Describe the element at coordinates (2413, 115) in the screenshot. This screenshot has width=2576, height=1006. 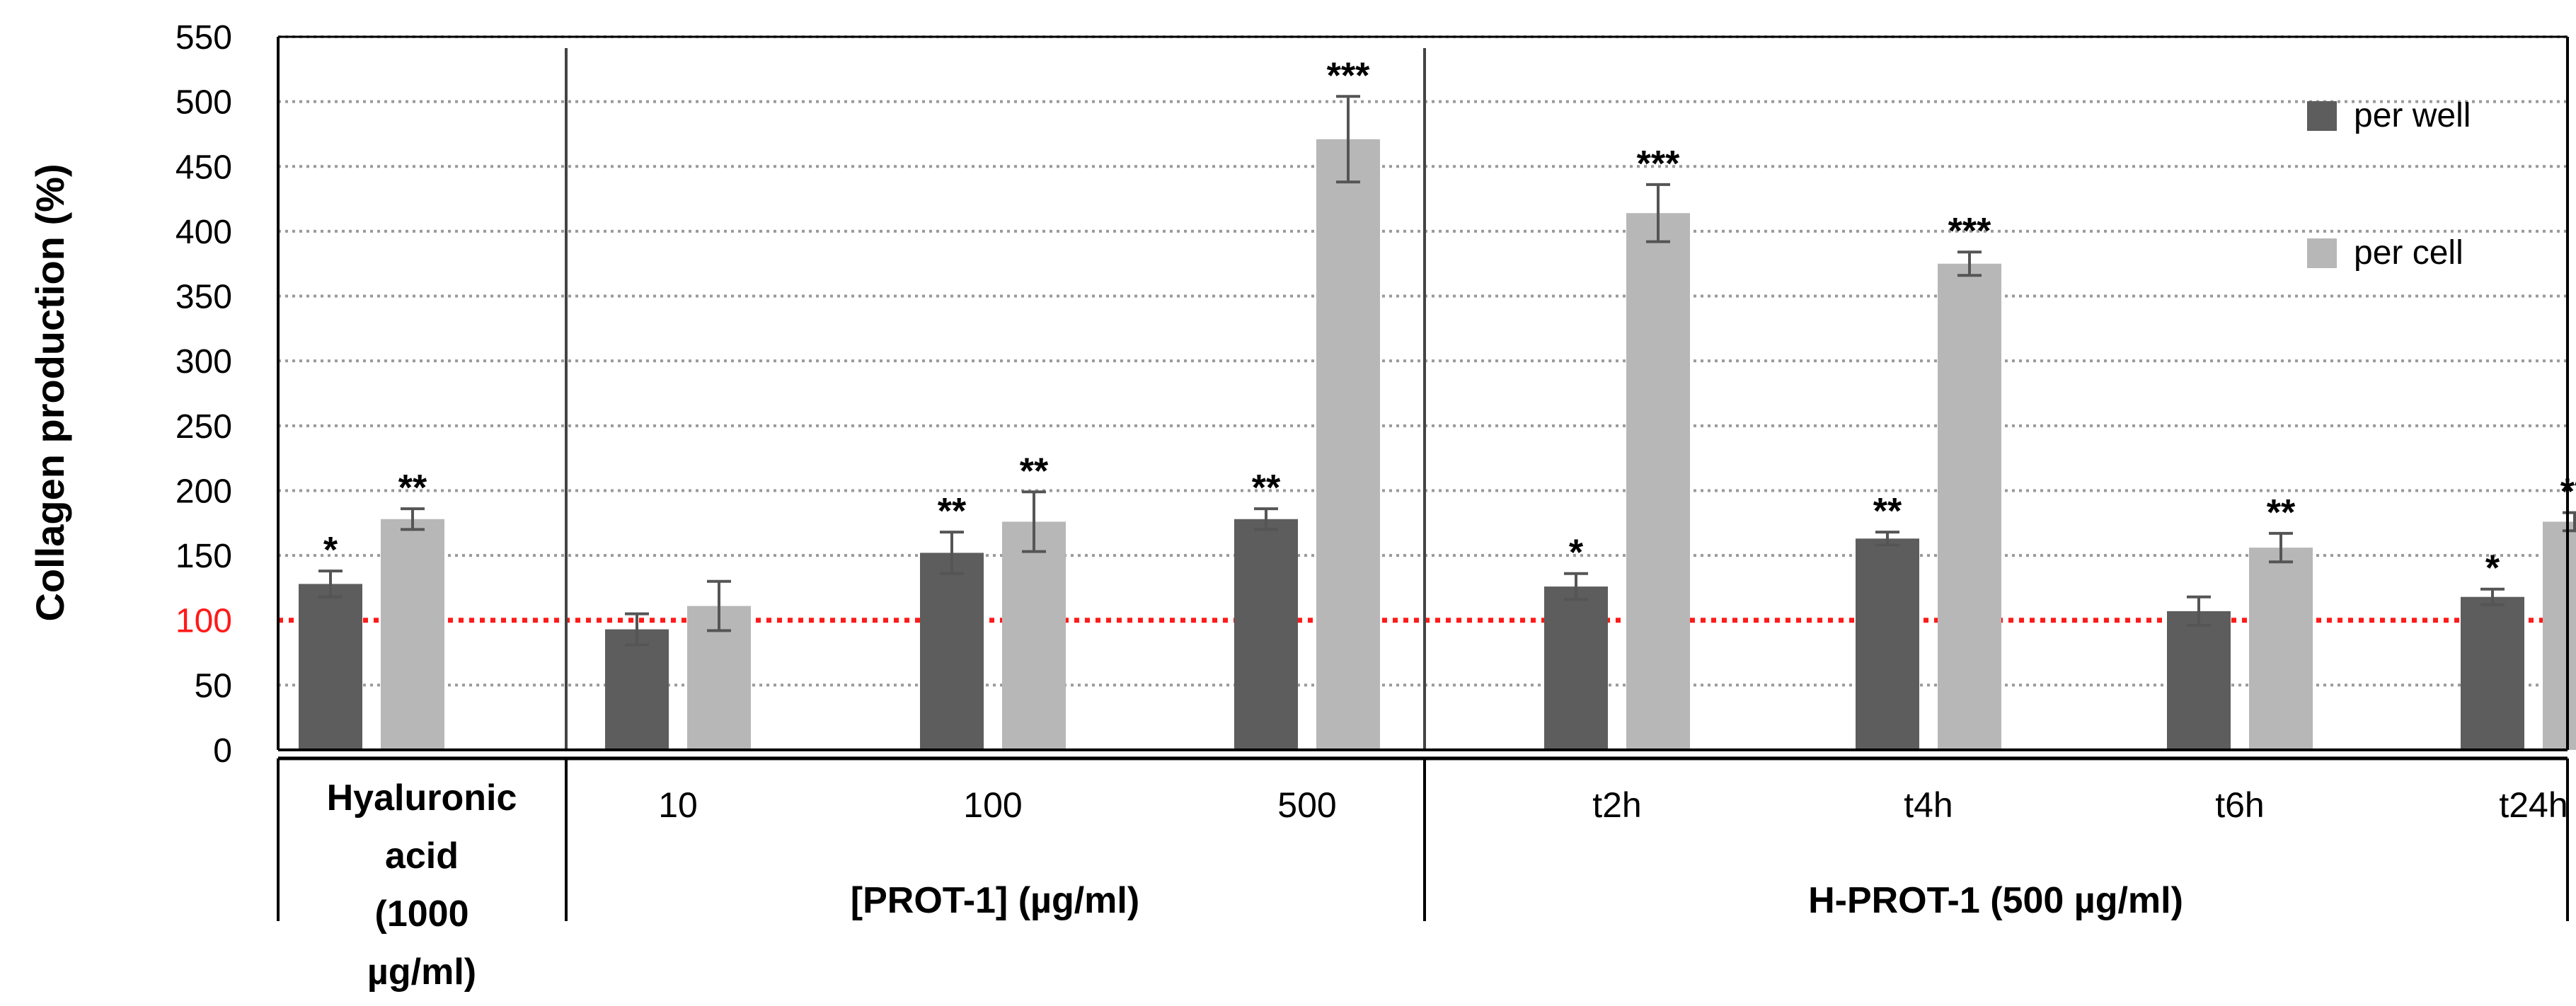
I see `legend-label: per well` at that location.